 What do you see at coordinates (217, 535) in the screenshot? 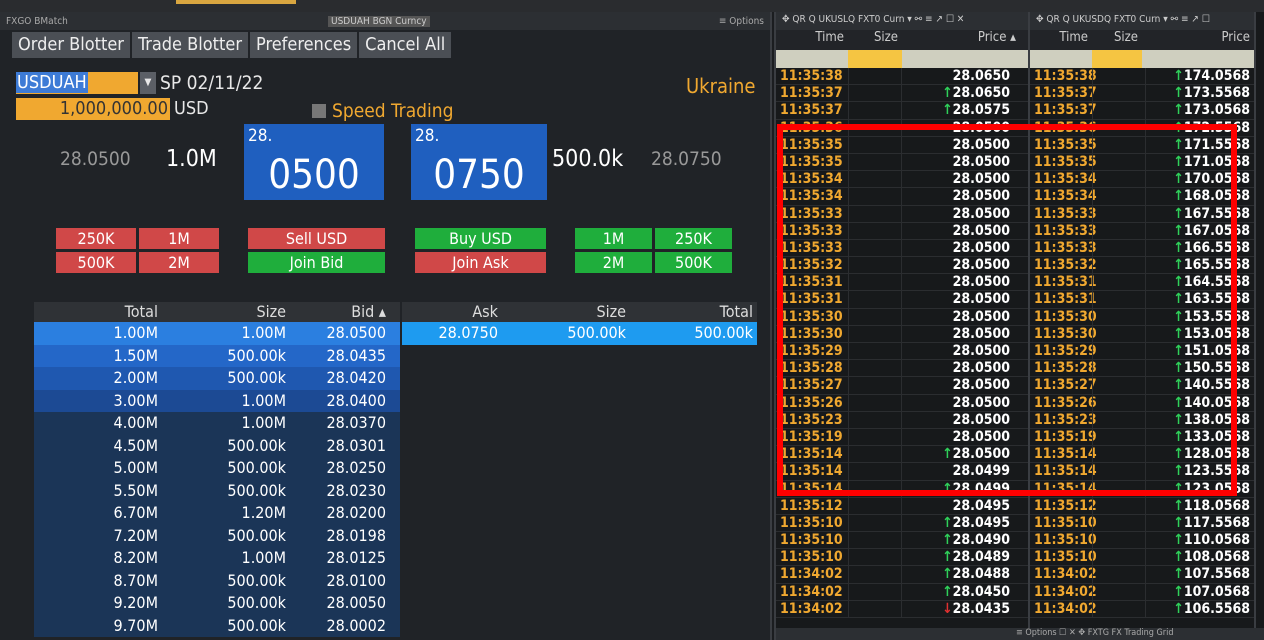
I see `bid-row: 7.20M 500.00k 28.0198` at bounding box center [217, 535].